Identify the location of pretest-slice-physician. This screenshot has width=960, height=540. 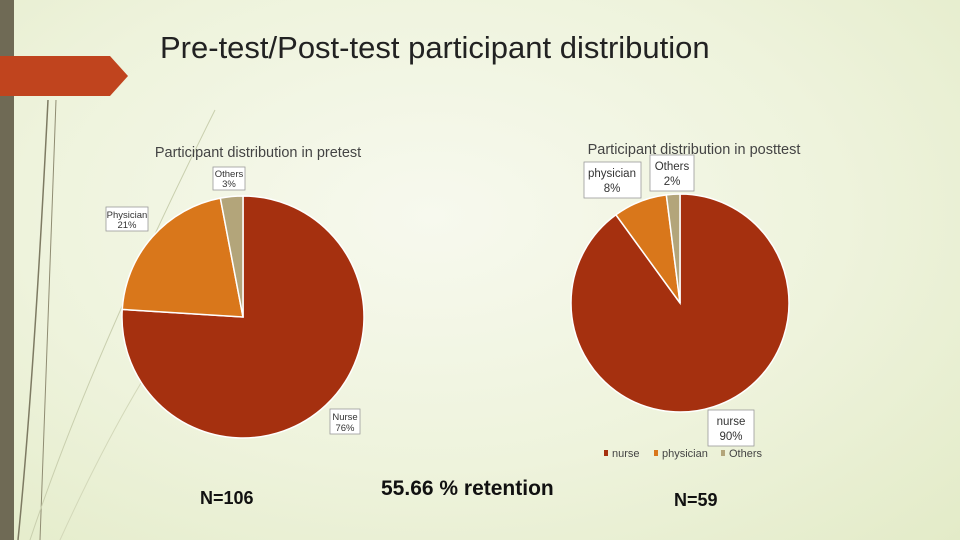
(182, 257).